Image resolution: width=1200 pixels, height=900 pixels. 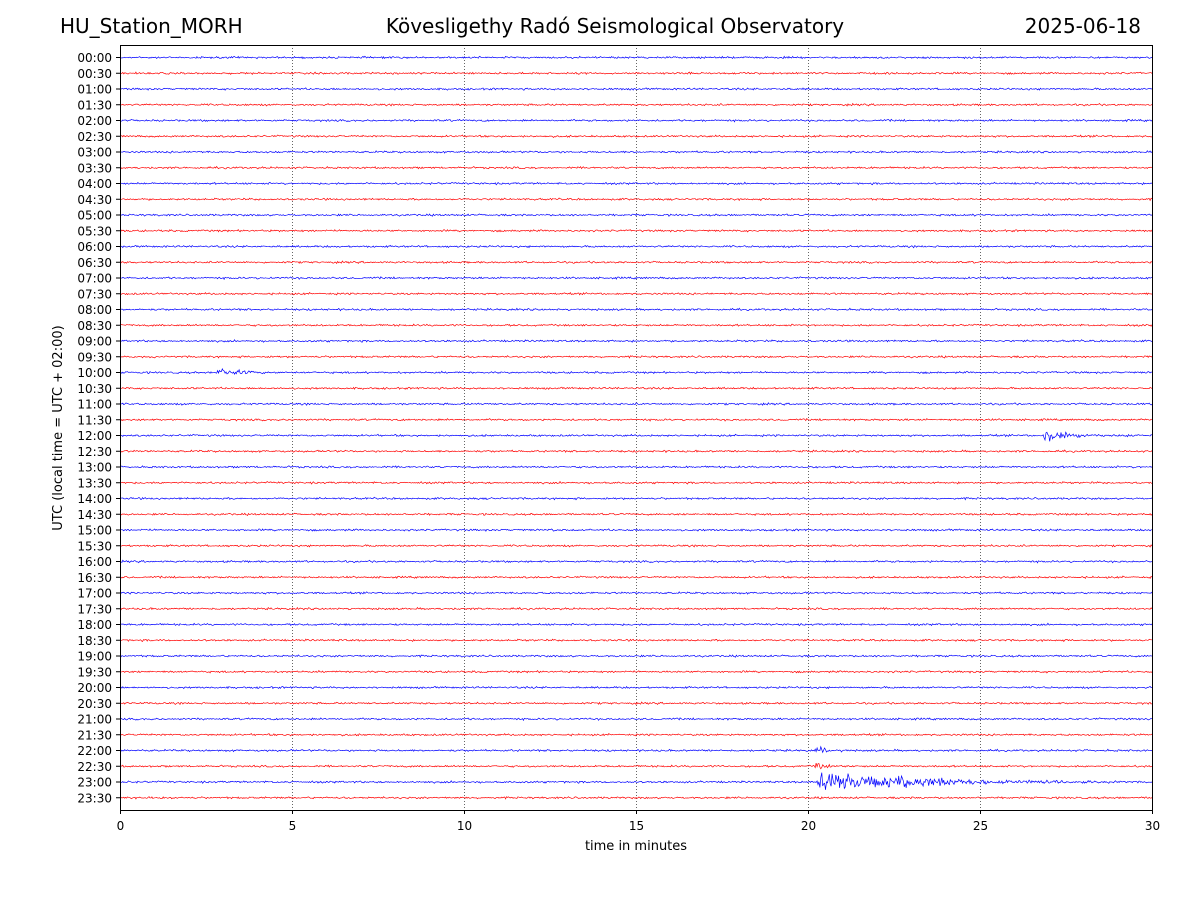 What do you see at coordinates (94, 90) in the screenshot?
I see `y-tick-label: 01:00` at bounding box center [94, 90].